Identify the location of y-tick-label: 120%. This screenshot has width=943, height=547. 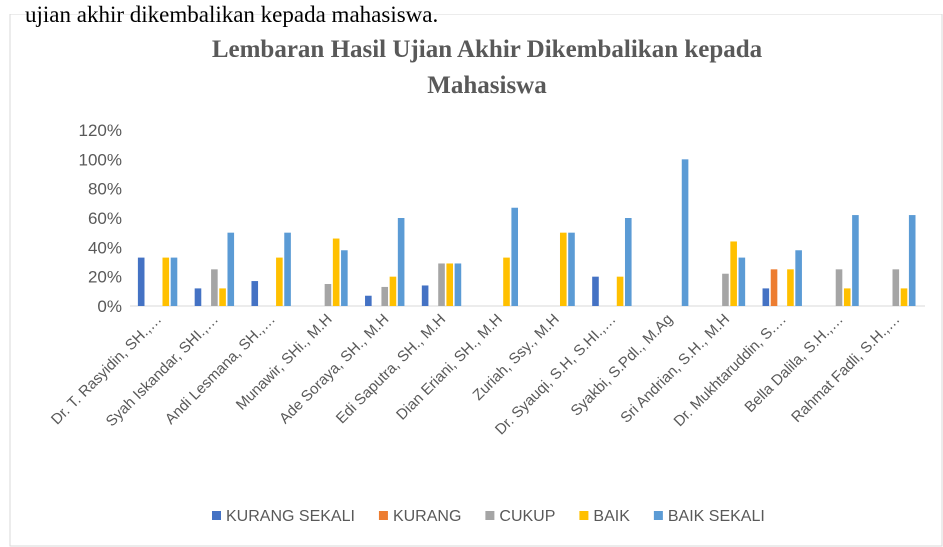
(100, 130).